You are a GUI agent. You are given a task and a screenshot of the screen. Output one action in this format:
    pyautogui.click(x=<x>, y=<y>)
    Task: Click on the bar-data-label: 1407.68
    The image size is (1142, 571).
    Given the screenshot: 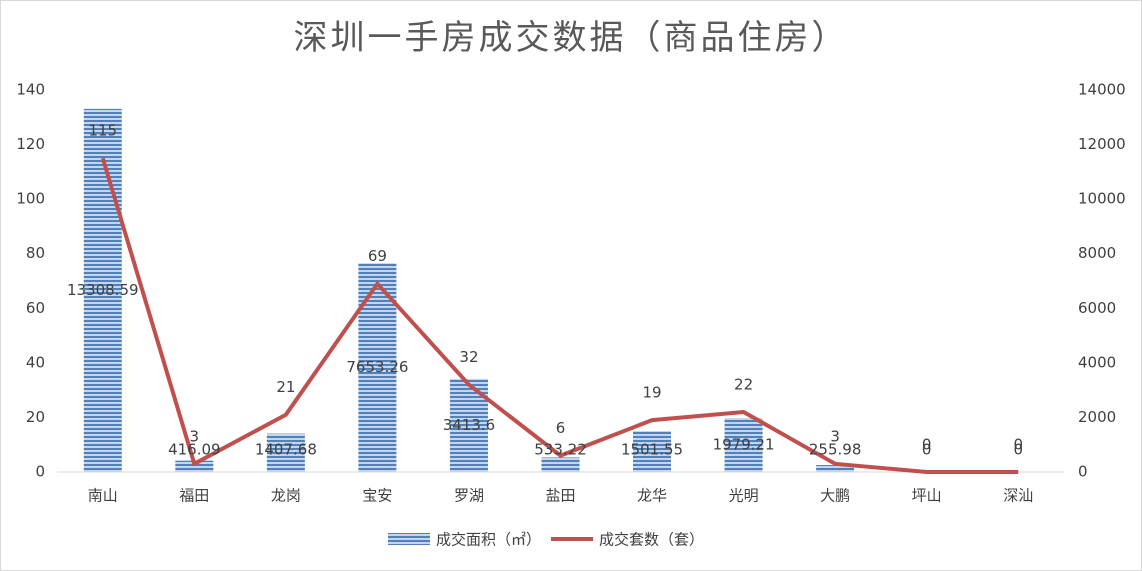 What is the action you would take?
    pyautogui.click(x=286, y=450)
    